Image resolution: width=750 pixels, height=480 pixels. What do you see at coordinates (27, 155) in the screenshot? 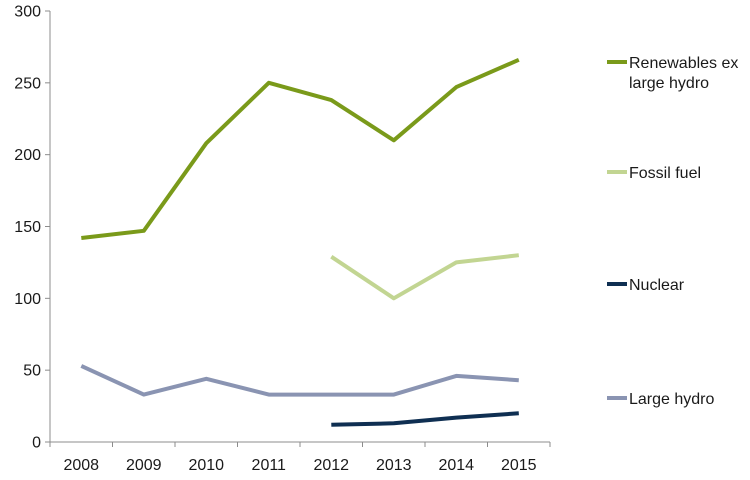
I see `y-tick-label: 200` at bounding box center [27, 155].